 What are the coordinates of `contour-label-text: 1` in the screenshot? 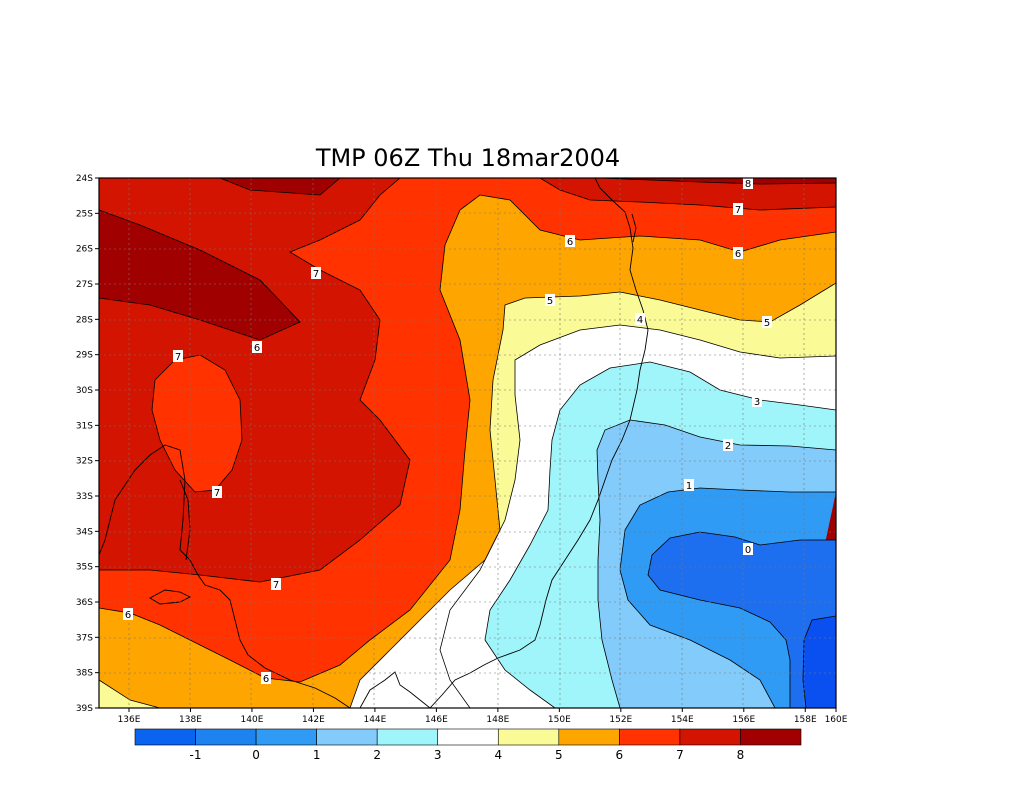 It's located at (689, 486).